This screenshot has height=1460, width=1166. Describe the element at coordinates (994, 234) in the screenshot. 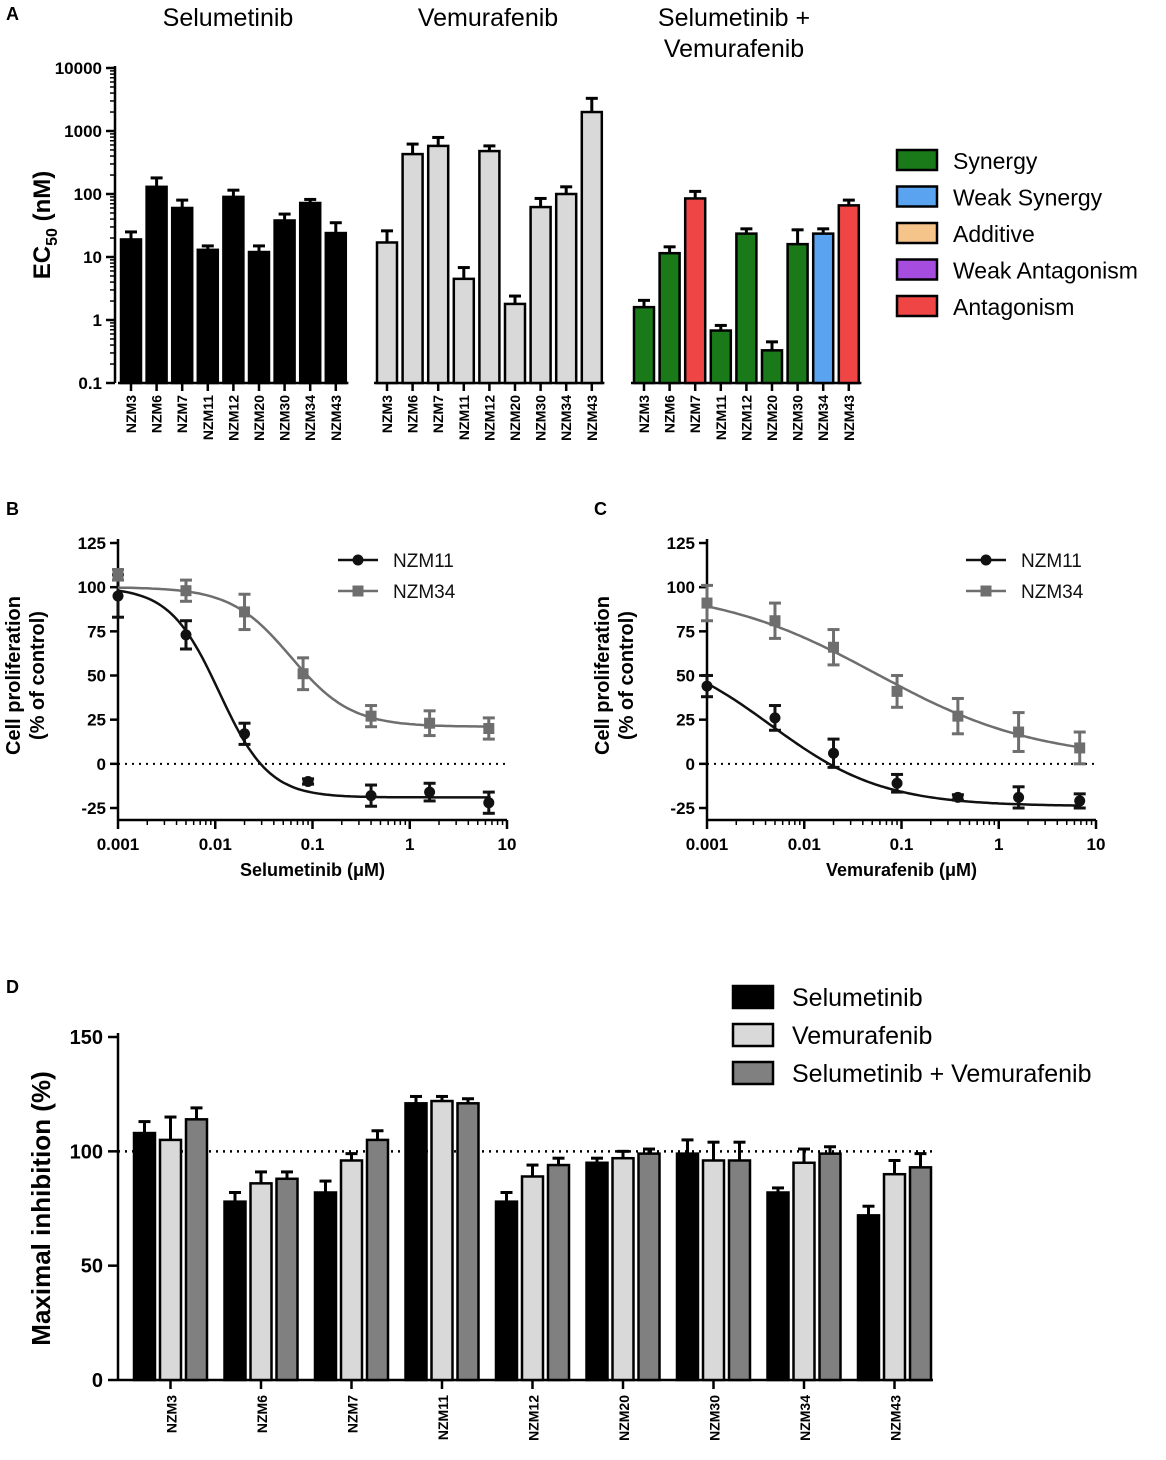

I see `panel-a-legend-label: Additive` at that location.